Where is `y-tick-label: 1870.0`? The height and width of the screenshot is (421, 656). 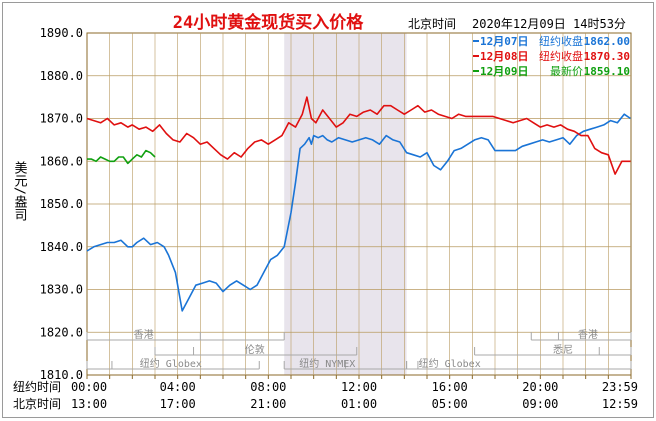 y-tick-label: 1870.0 is located at coordinates (61, 119).